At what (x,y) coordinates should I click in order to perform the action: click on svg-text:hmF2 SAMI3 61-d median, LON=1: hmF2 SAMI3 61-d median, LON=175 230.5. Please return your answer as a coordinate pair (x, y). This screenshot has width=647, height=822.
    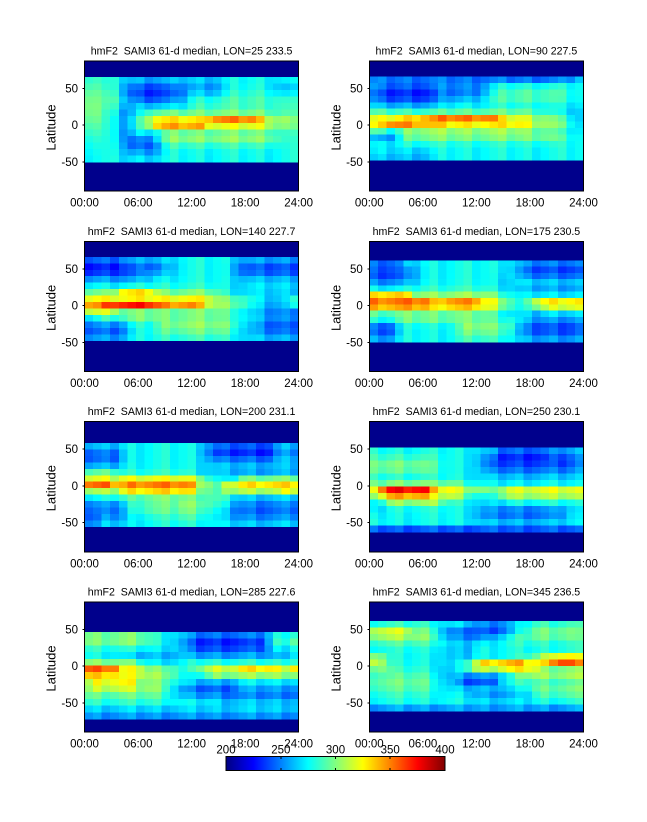
    Looking at the image, I should click on (477, 232).